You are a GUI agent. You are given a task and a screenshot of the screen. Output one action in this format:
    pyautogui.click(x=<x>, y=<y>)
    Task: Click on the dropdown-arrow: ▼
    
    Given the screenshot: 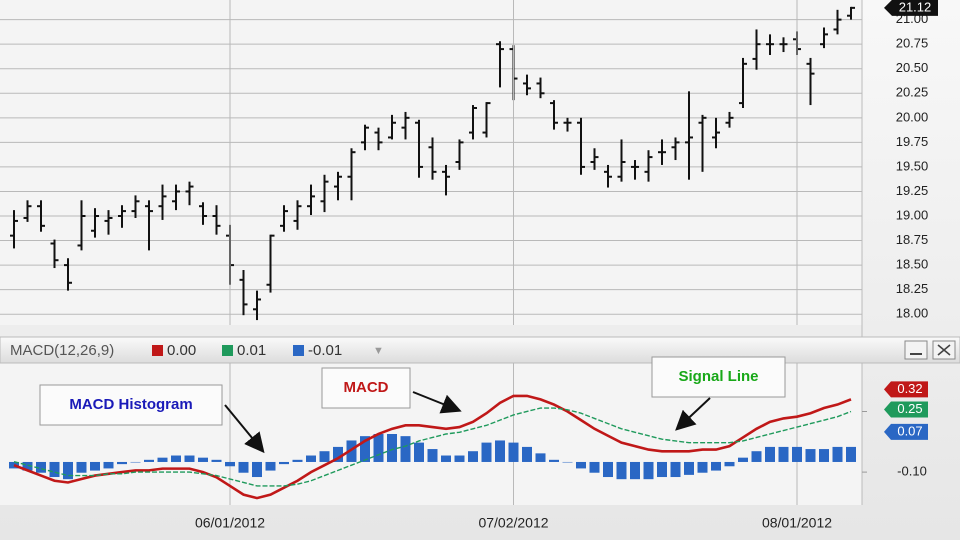 What is the action you would take?
    pyautogui.click(x=378, y=351)
    